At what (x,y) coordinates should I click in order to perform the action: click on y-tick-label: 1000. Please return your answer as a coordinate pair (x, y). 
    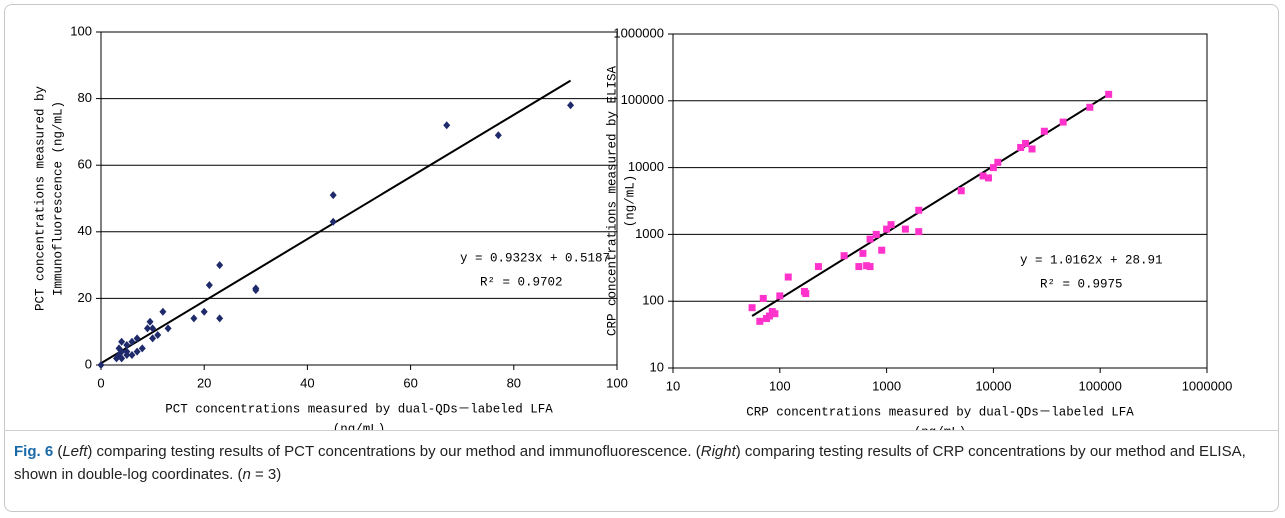
    Looking at the image, I should click on (649, 233).